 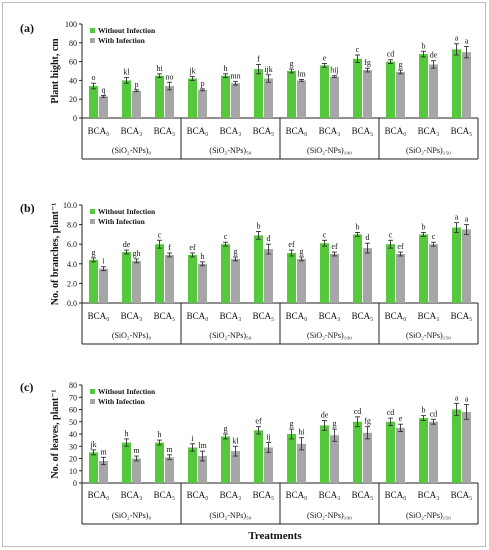 I want to click on significance-letter: cd, so click(x=358, y=411).